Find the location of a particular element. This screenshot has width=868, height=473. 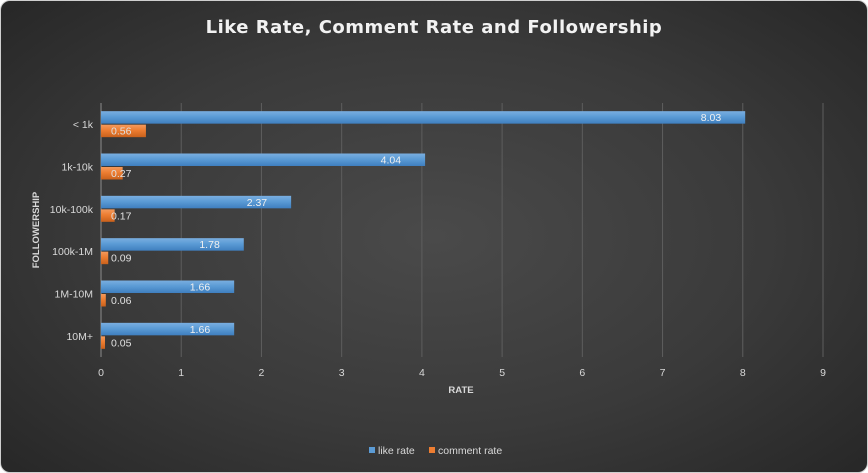

x-tick-label: 3 is located at coordinates (342, 373).